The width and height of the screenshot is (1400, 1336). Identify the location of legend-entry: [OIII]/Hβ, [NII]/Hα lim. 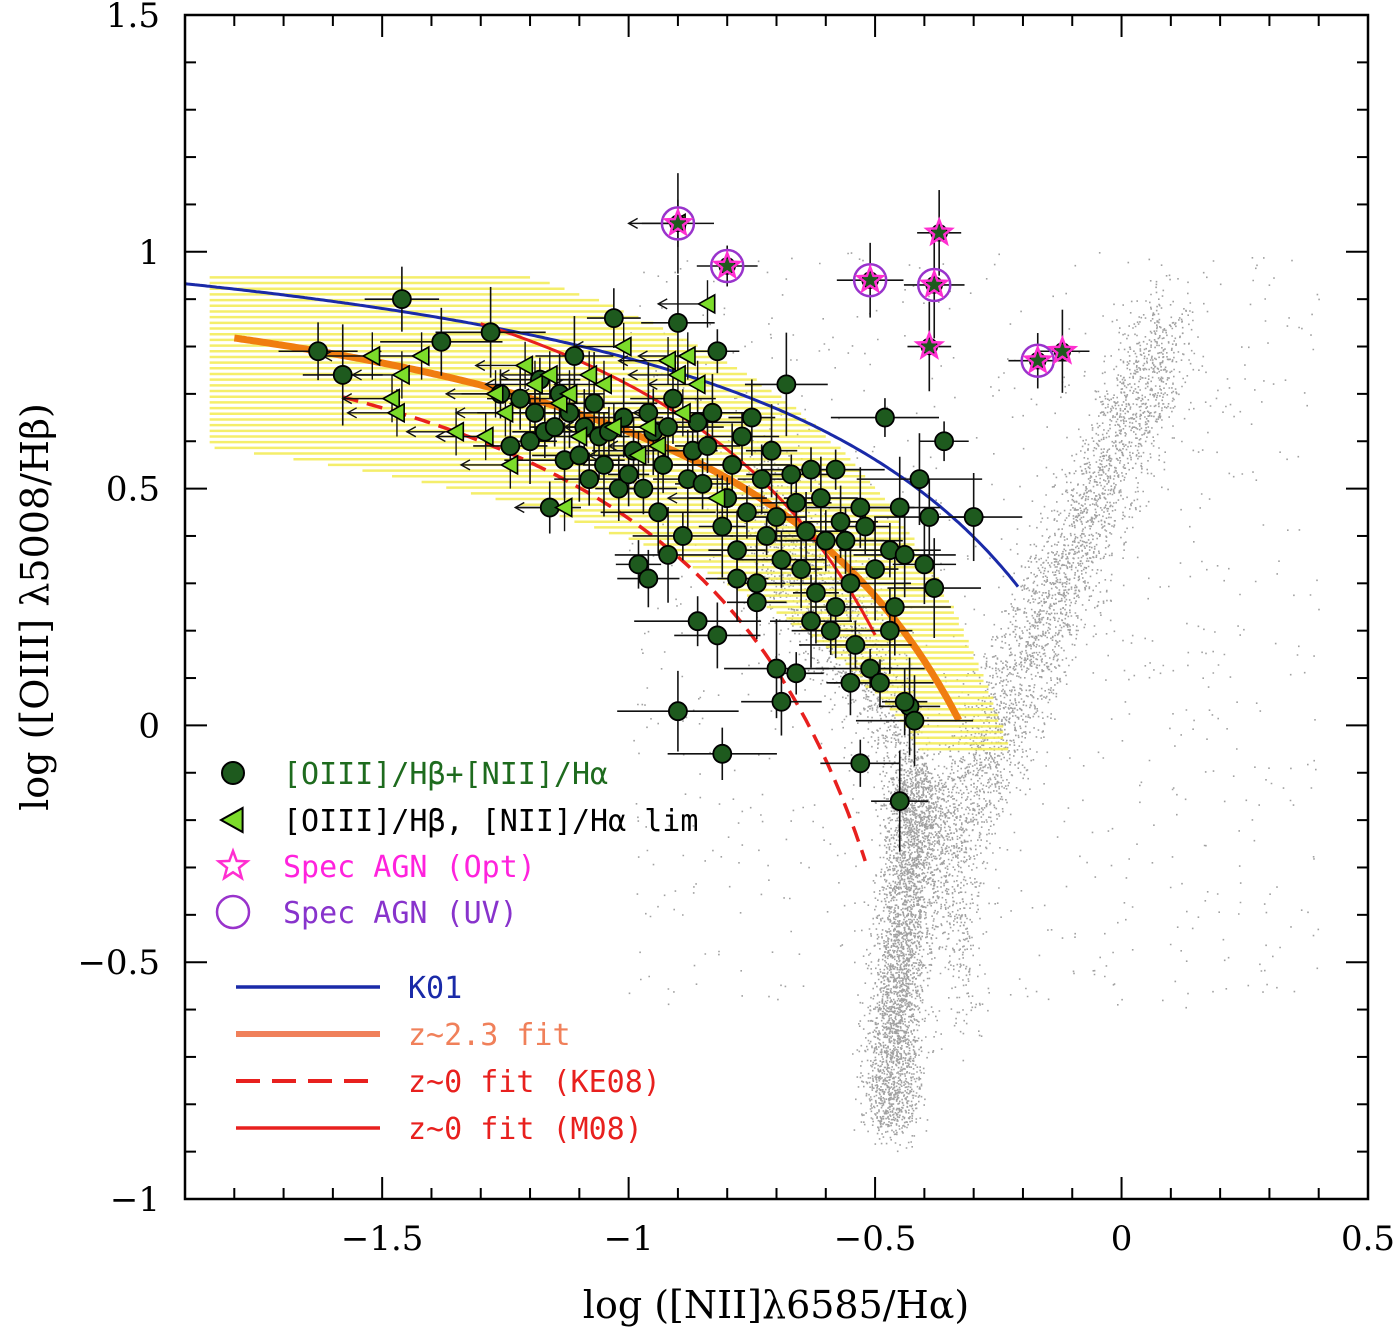
(458, 821).